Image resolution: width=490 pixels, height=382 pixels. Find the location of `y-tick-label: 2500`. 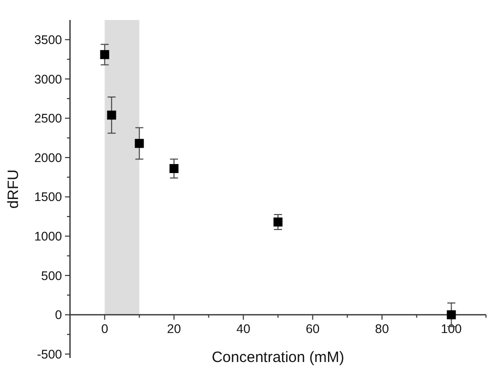

y-tick-label: 2500 is located at coordinates (48, 119).